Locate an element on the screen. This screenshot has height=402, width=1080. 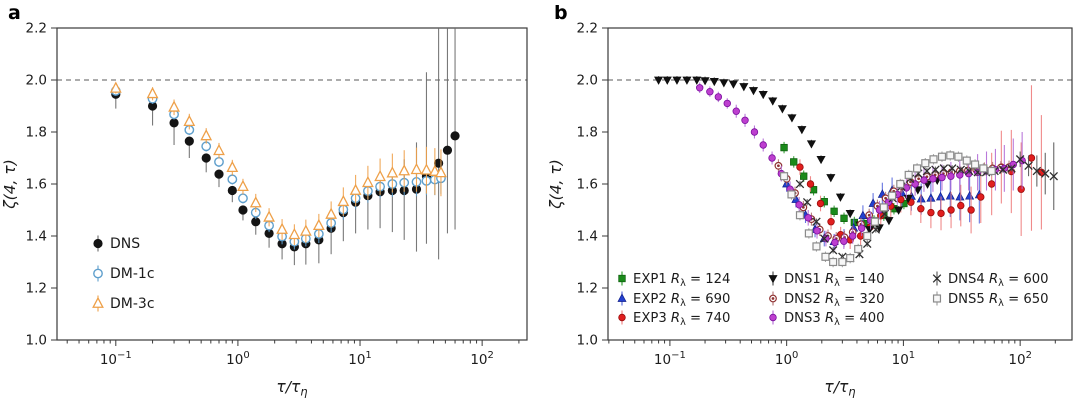
series-DM-3c is located at coordinates (278, 163).